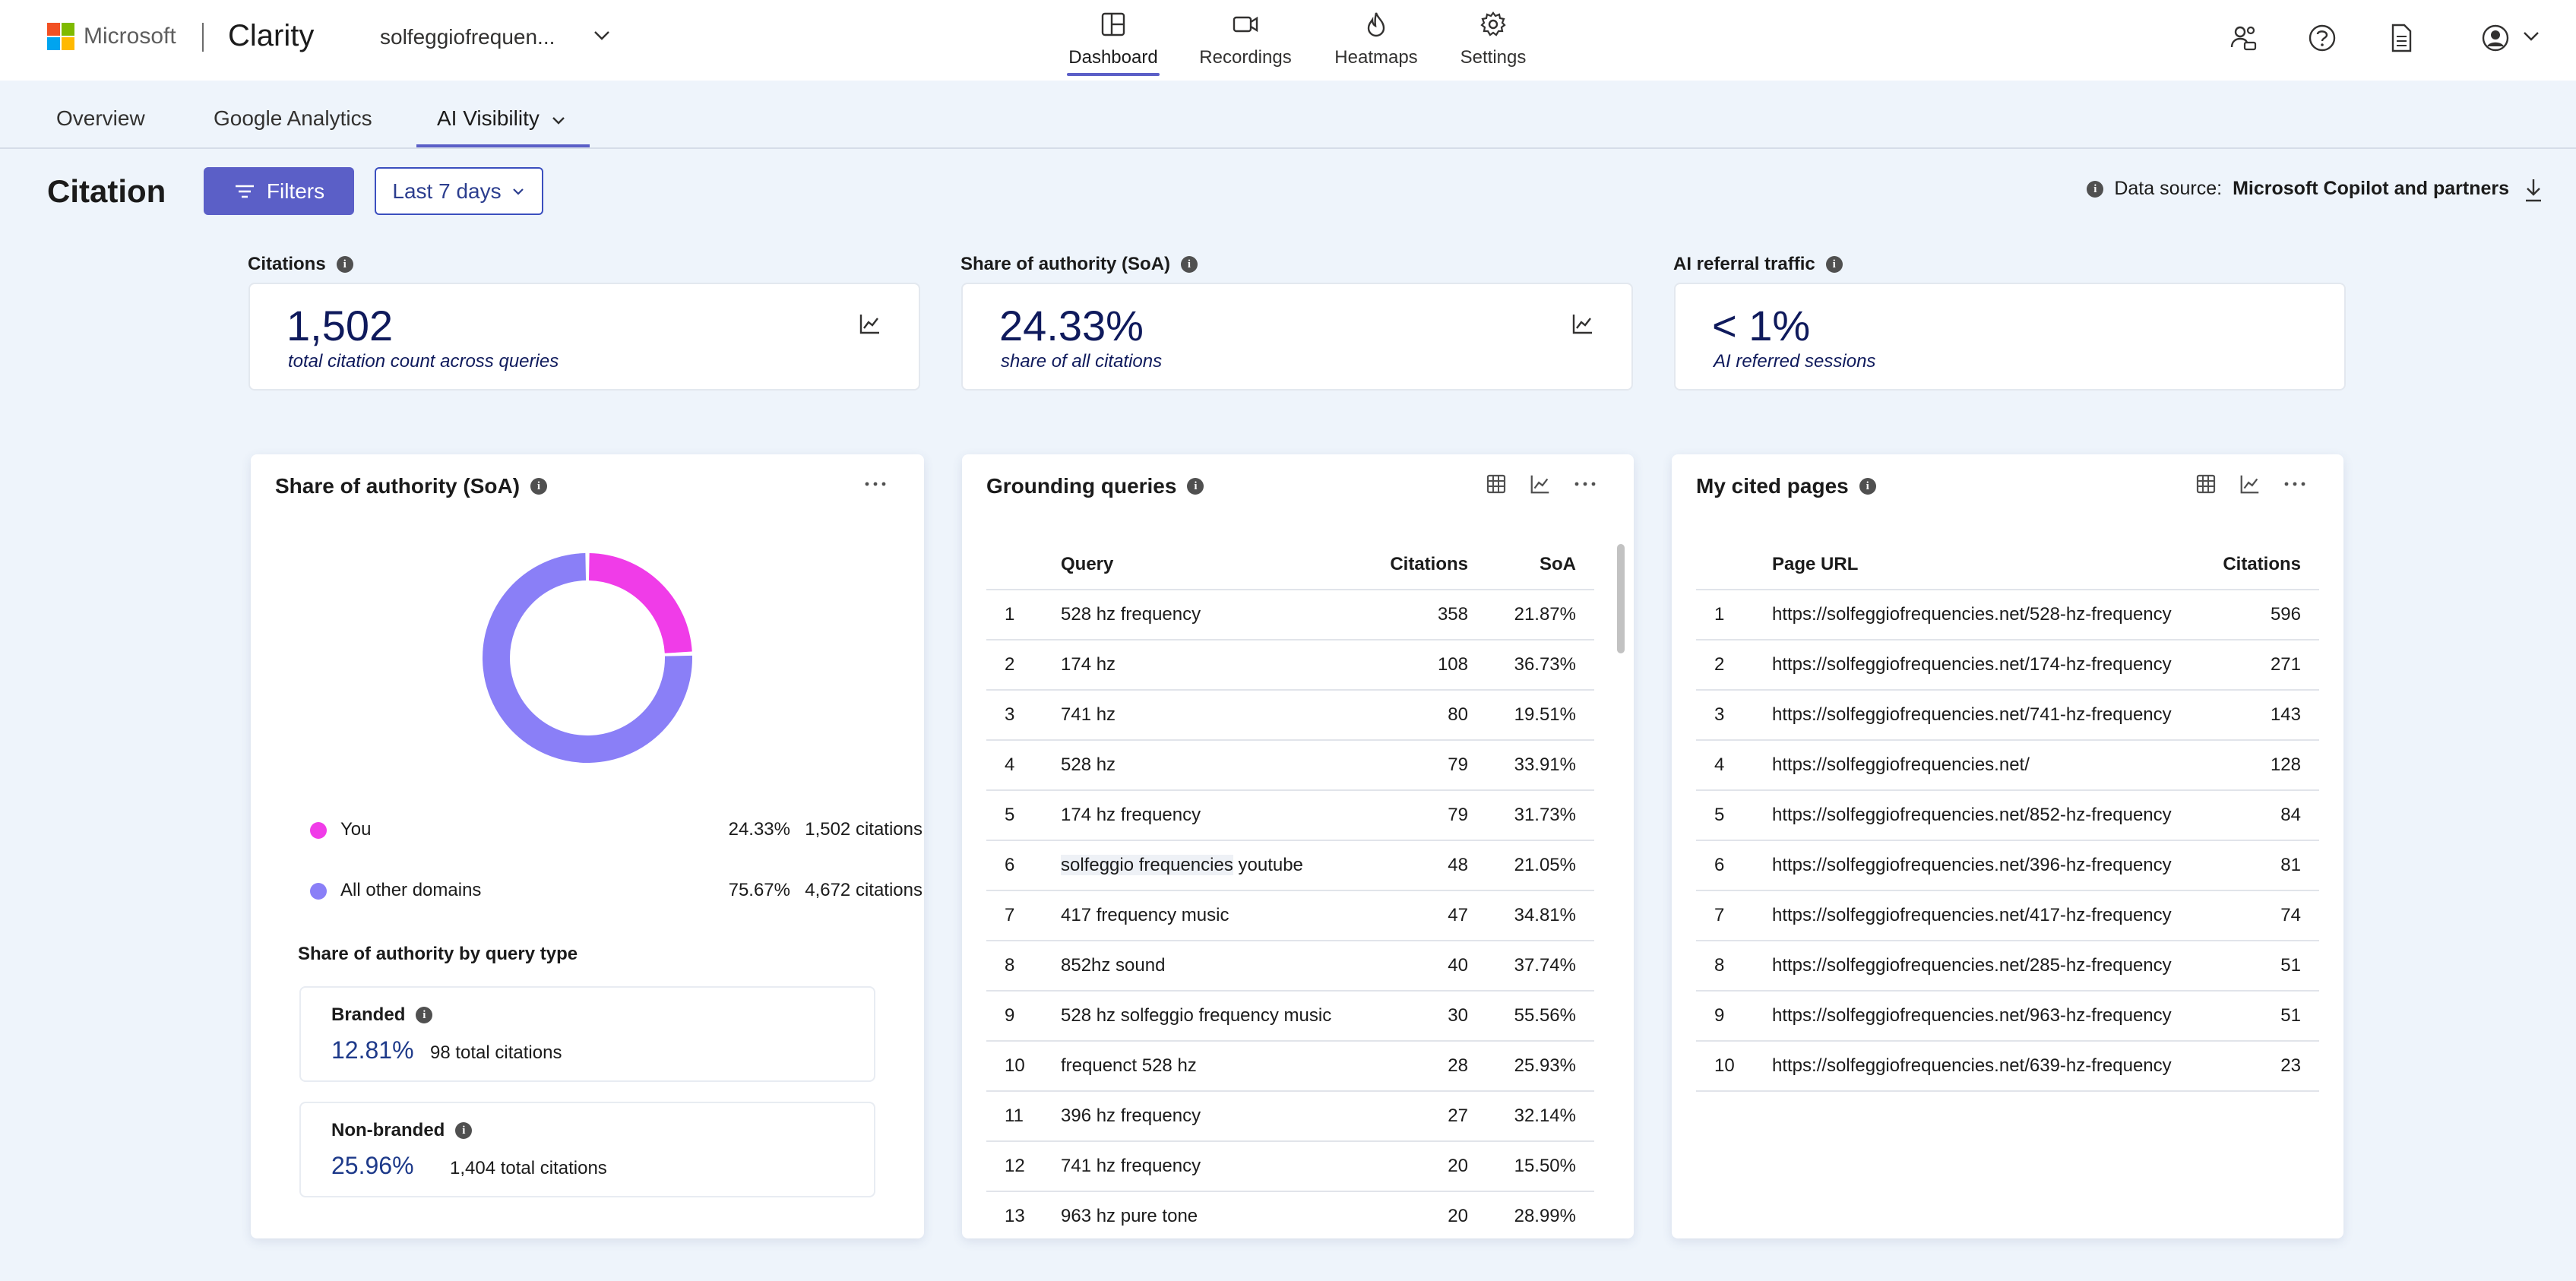 The width and height of the screenshot is (2576, 1281). Describe the element at coordinates (2258, 665) in the screenshot. I see `citations-cell: 271` at that location.